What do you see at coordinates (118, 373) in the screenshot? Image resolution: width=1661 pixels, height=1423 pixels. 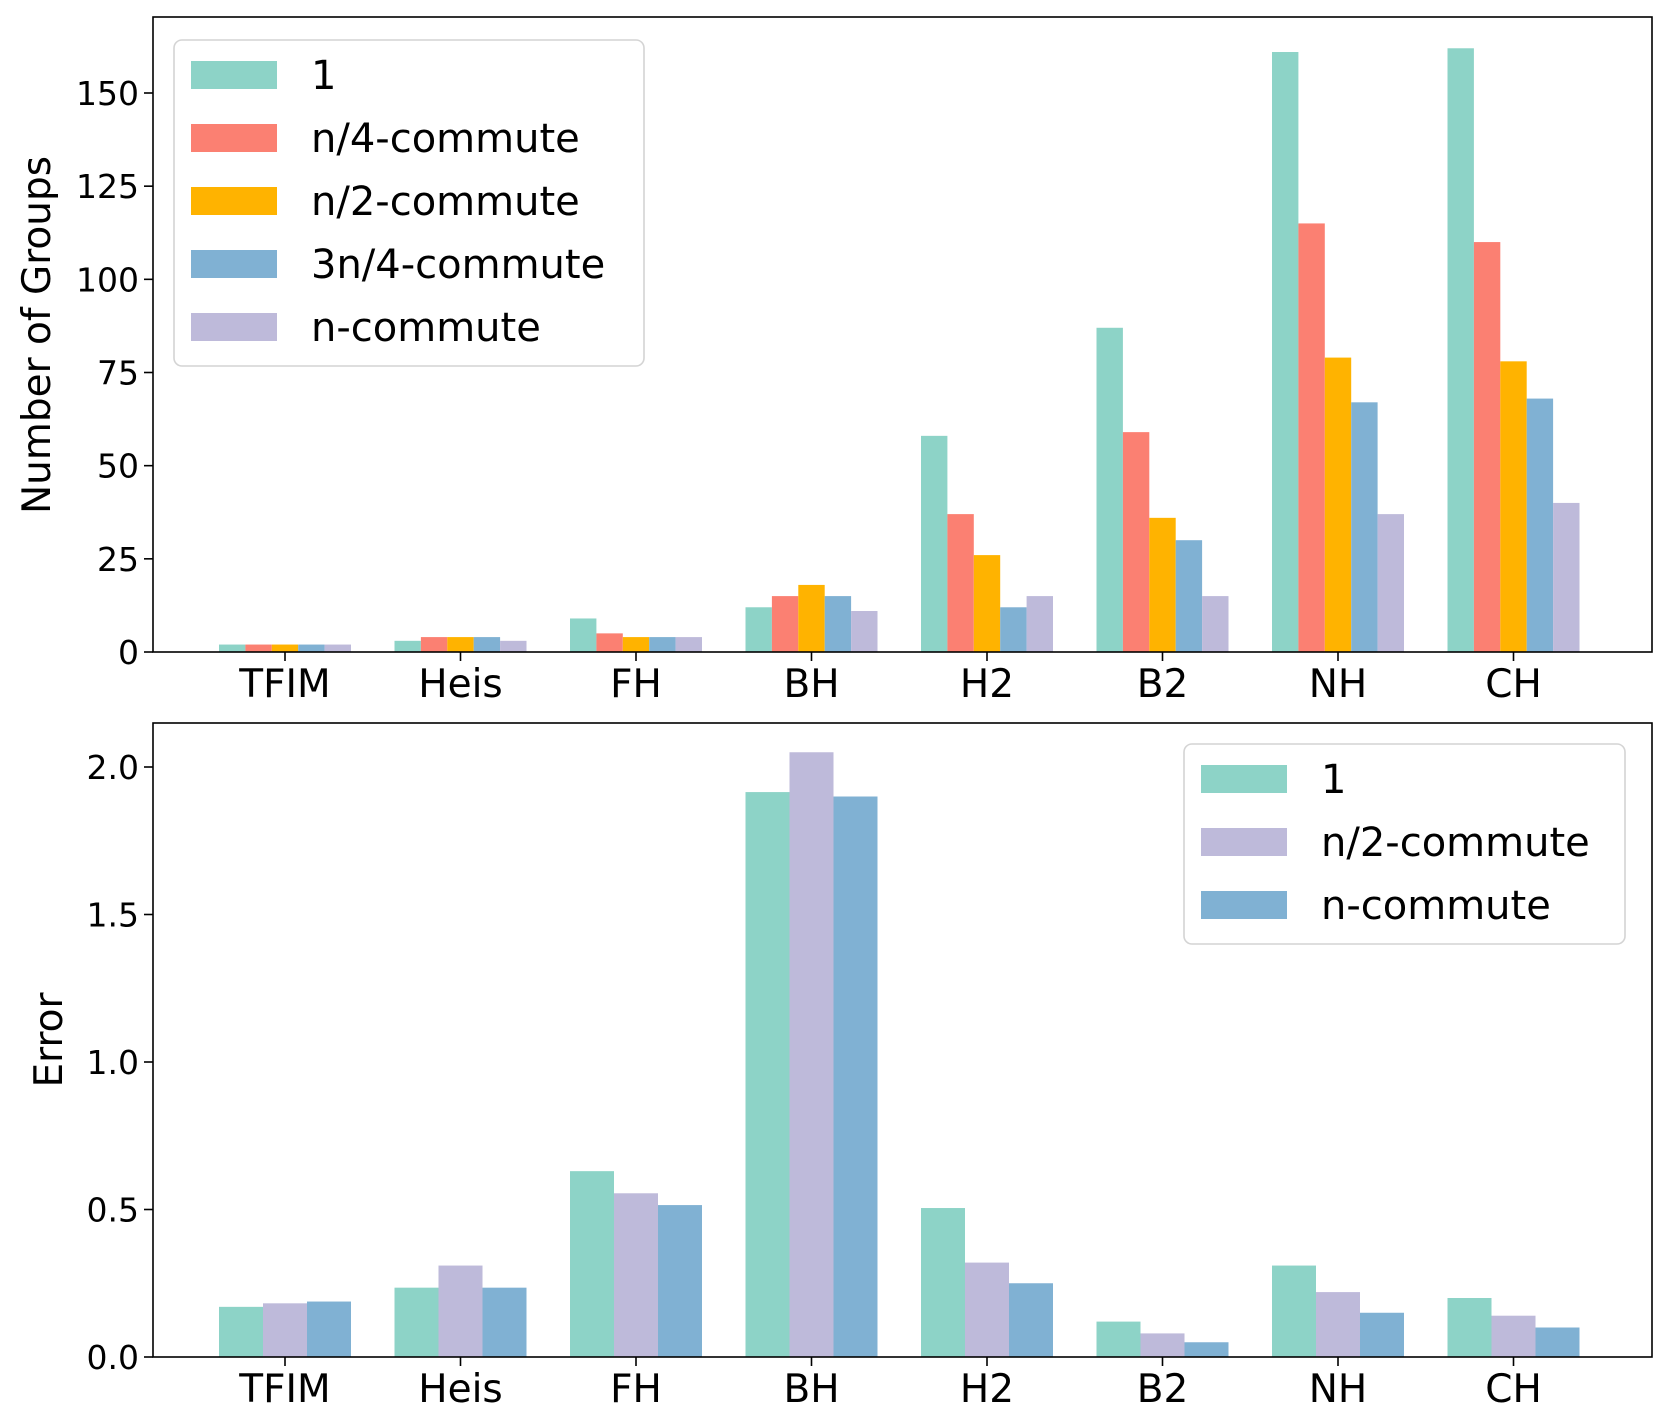 I see `y-tick-label: 75` at bounding box center [118, 373].